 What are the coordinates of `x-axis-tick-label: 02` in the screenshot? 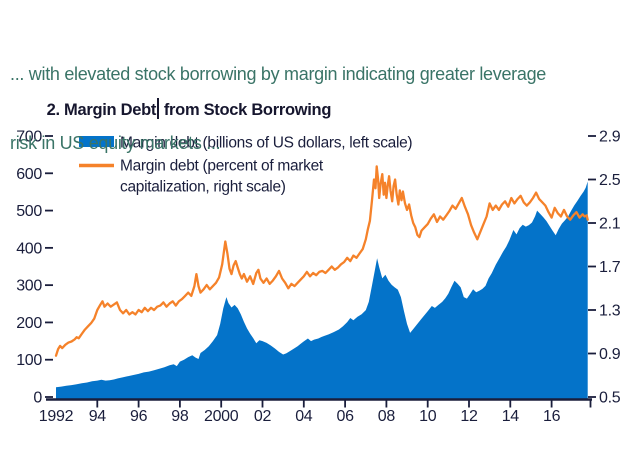 It's located at (263, 416).